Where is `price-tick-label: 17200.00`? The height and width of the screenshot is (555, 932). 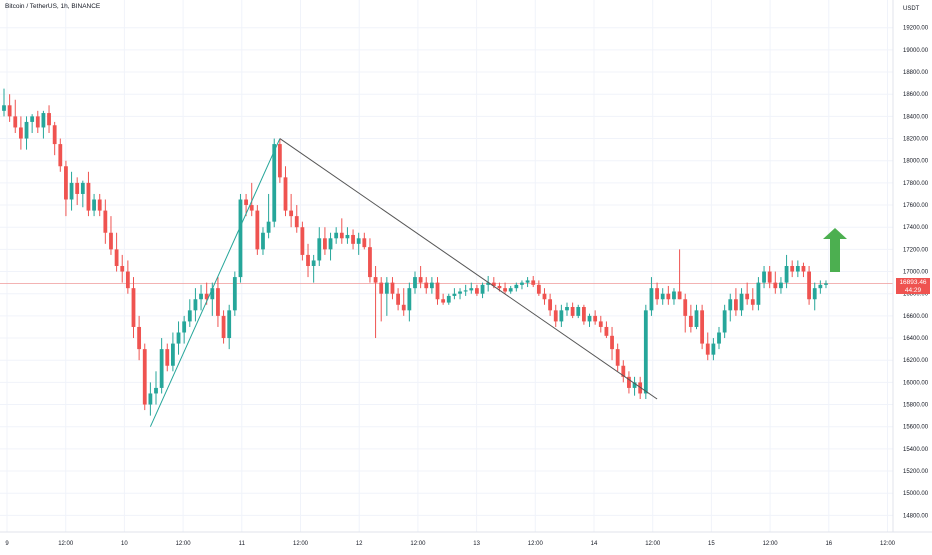
price-tick-label: 17200.00 is located at coordinates (916, 250).